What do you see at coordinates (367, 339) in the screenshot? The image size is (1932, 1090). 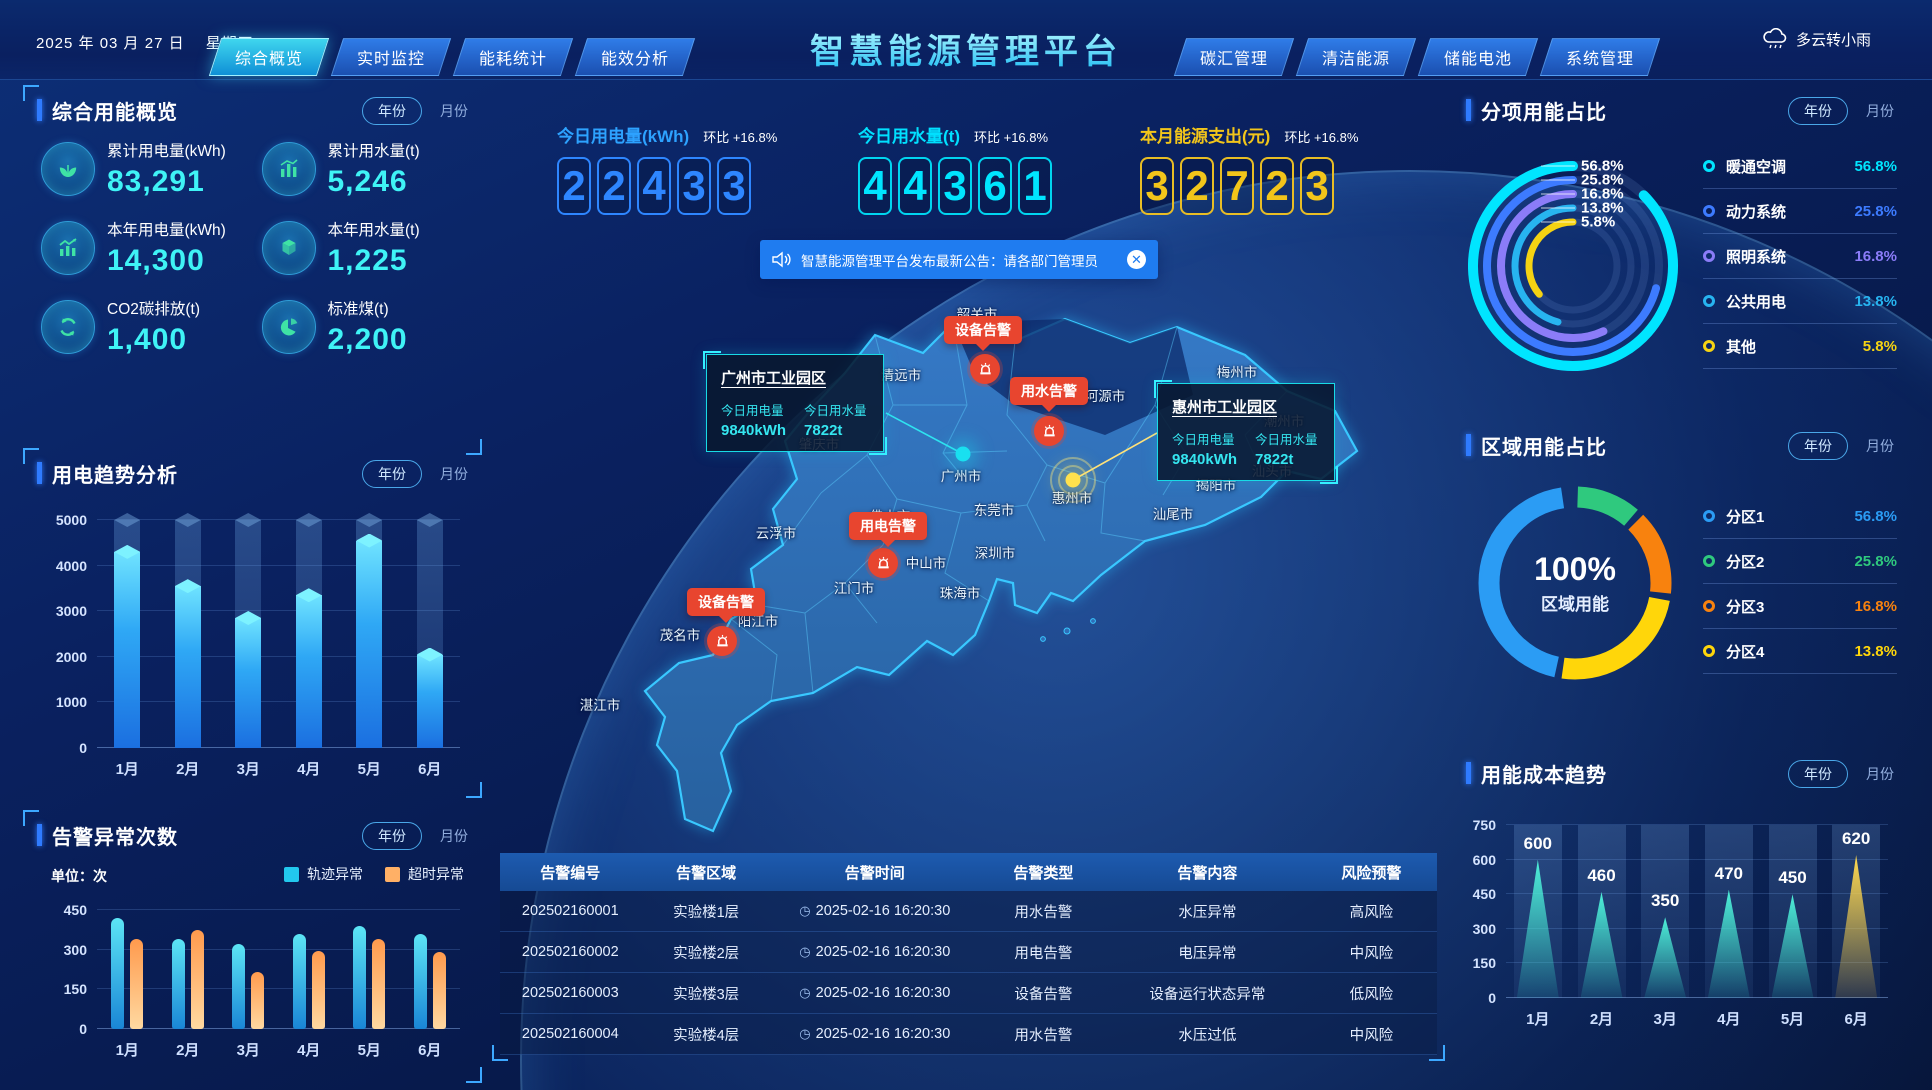 I see `stat-value: 2,200` at bounding box center [367, 339].